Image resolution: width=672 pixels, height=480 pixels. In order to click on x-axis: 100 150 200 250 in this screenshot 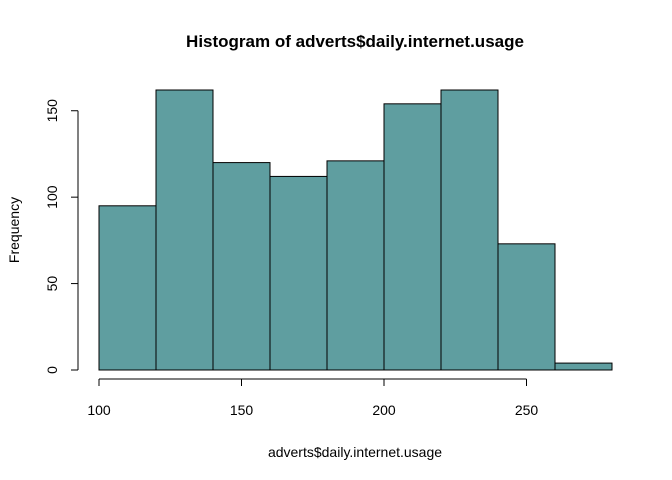, I will do `click(313, 398)`.